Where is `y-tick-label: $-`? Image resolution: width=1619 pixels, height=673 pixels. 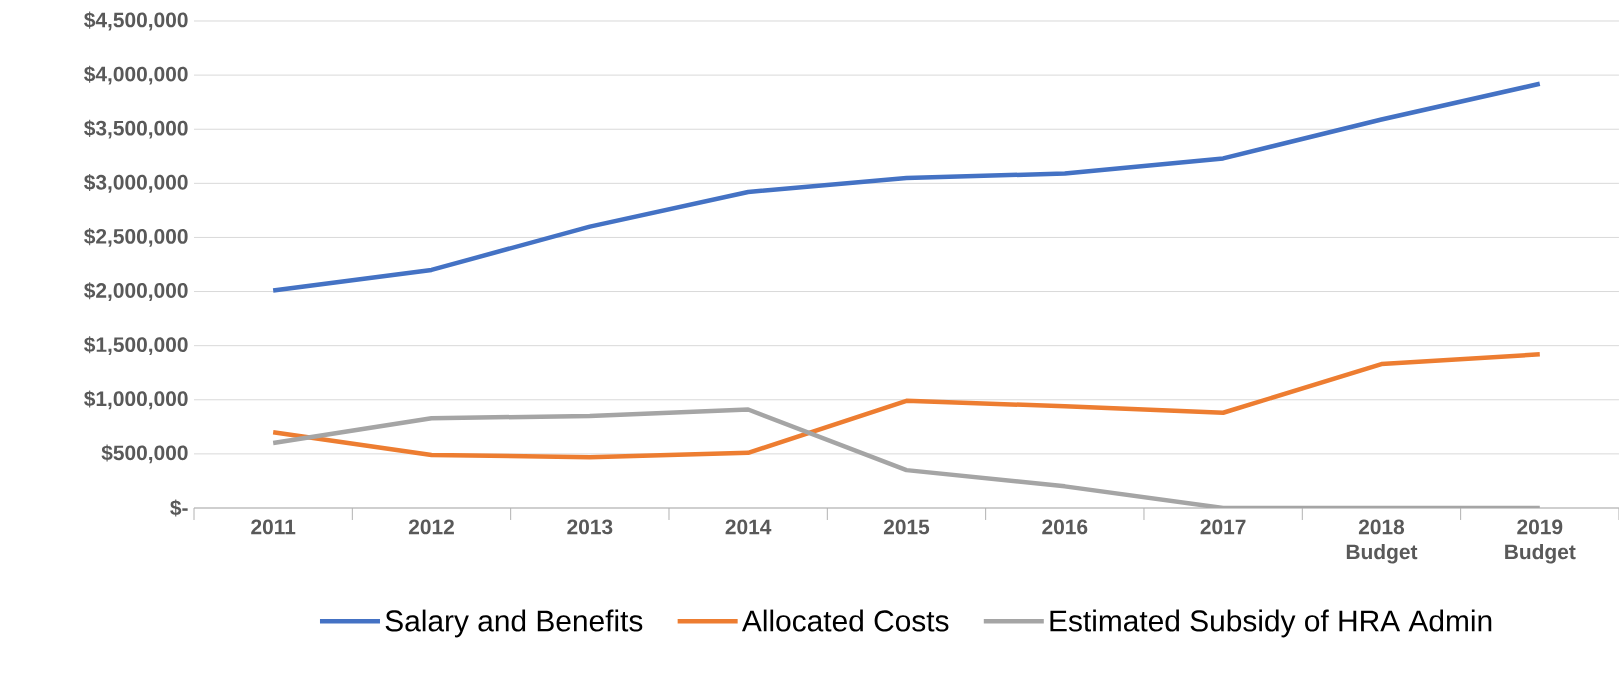
y-tick-label: $- is located at coordinates (179, 508).